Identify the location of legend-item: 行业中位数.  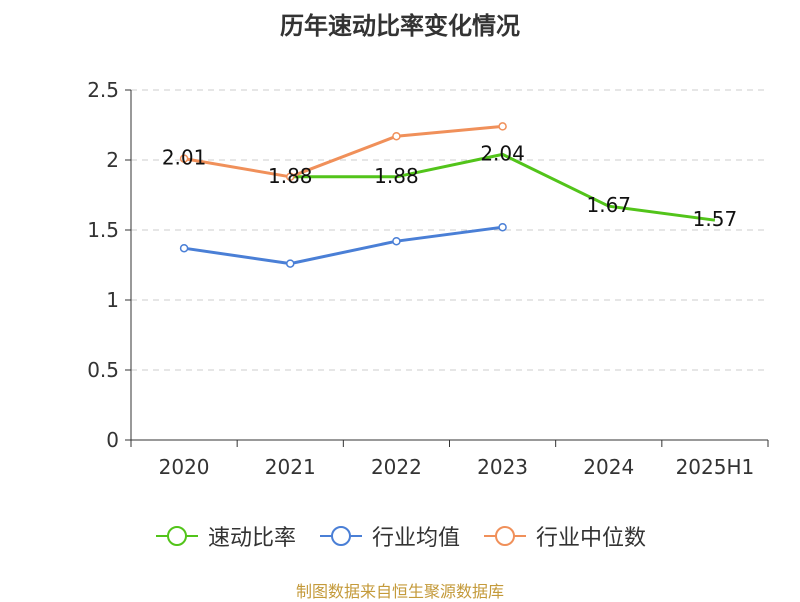
(564, 536).